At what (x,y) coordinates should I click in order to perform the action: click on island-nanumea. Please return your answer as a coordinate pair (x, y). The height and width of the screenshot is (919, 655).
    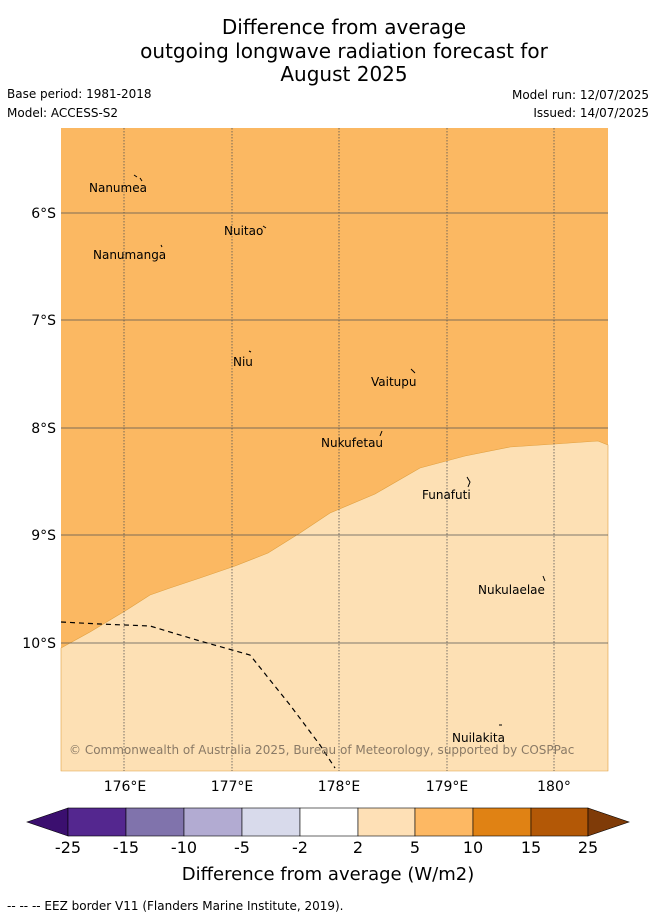
    Looking at the image, I should click on (138, 178).